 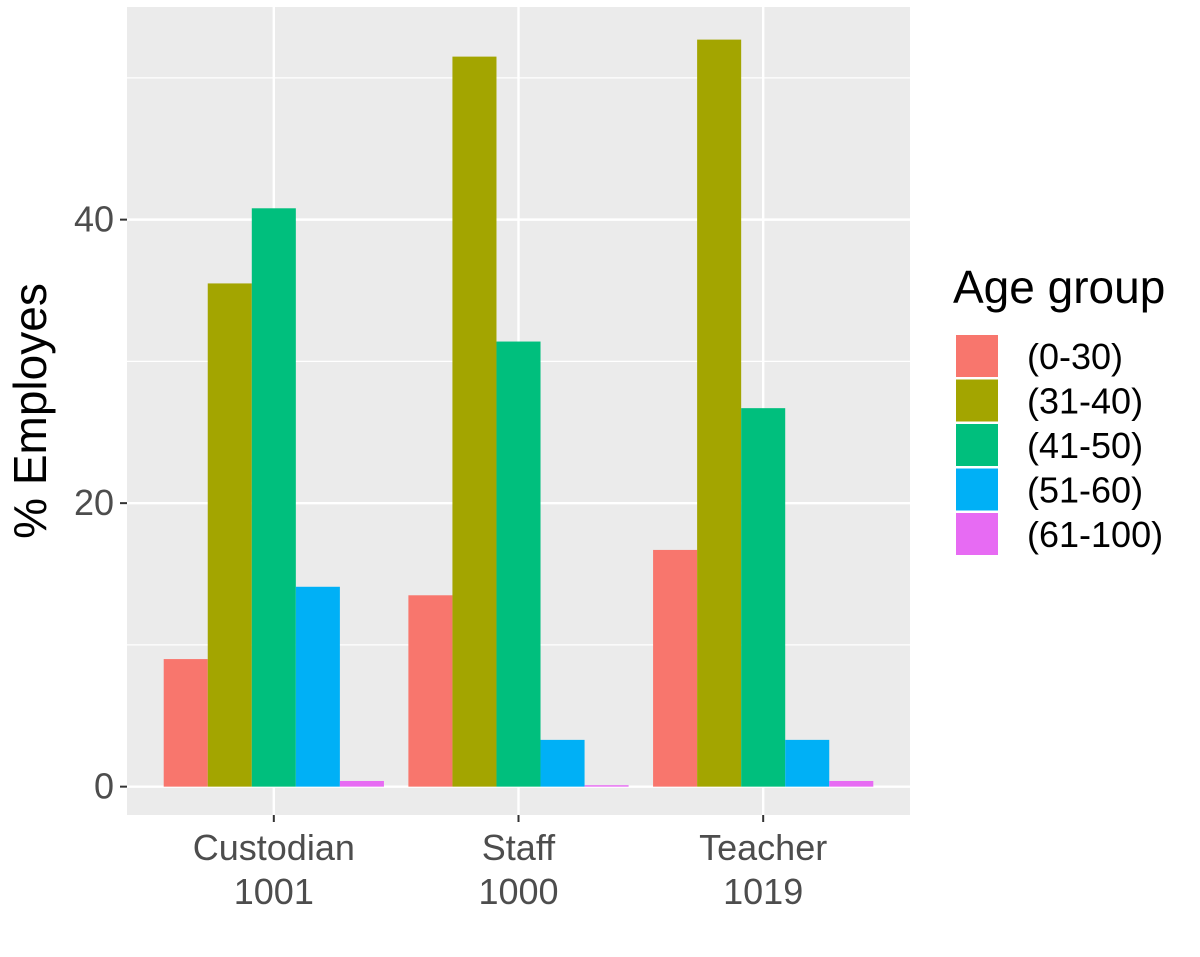 I want to click on legend-label-5: (61-100), so click(x=1095, y=534).